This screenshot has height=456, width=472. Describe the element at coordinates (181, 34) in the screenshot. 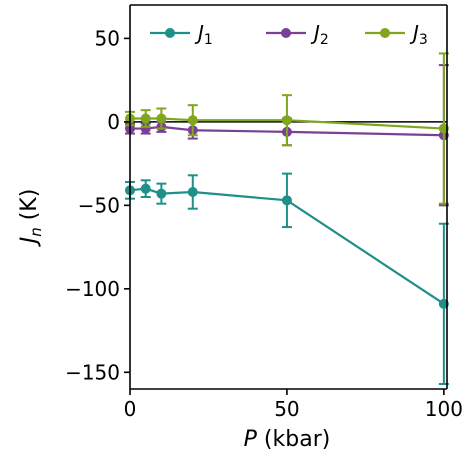

I see `legend-item-1: J1` at that location.